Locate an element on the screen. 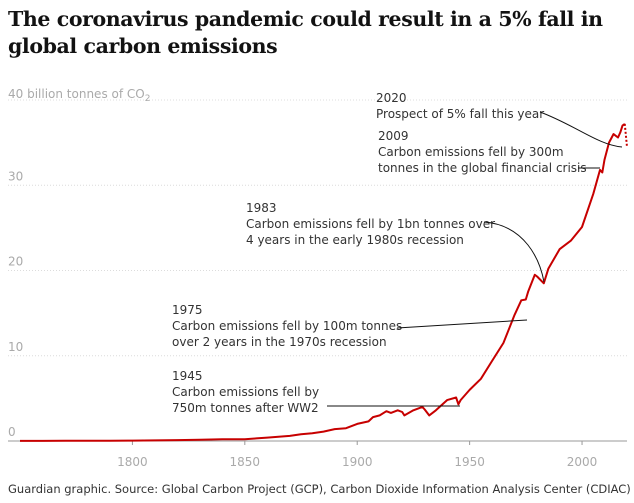 This screenshot has width=634, height=503. annotation-1975-line-1: Carbon emissions fell by 100m tonnes is located at coordinates (287, 326).